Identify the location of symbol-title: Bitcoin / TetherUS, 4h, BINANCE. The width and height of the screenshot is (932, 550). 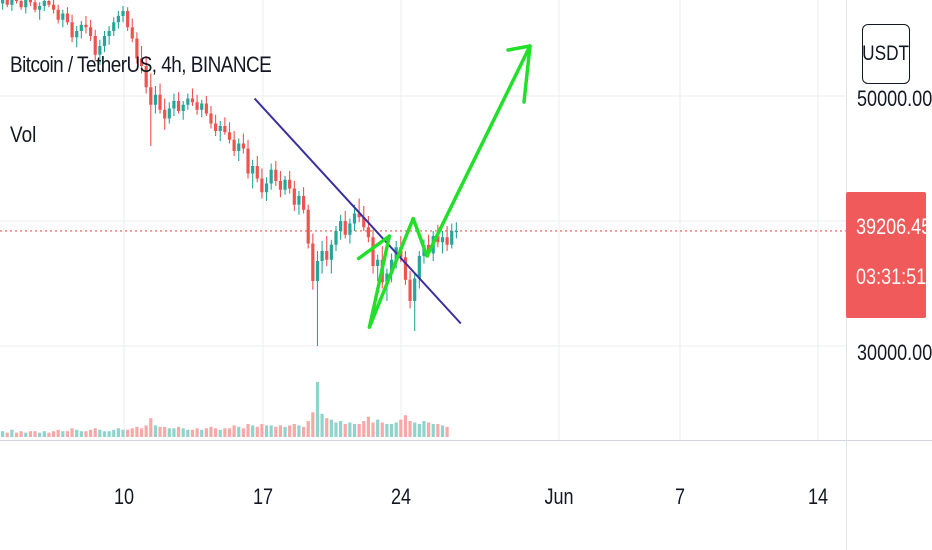
(141, 64).